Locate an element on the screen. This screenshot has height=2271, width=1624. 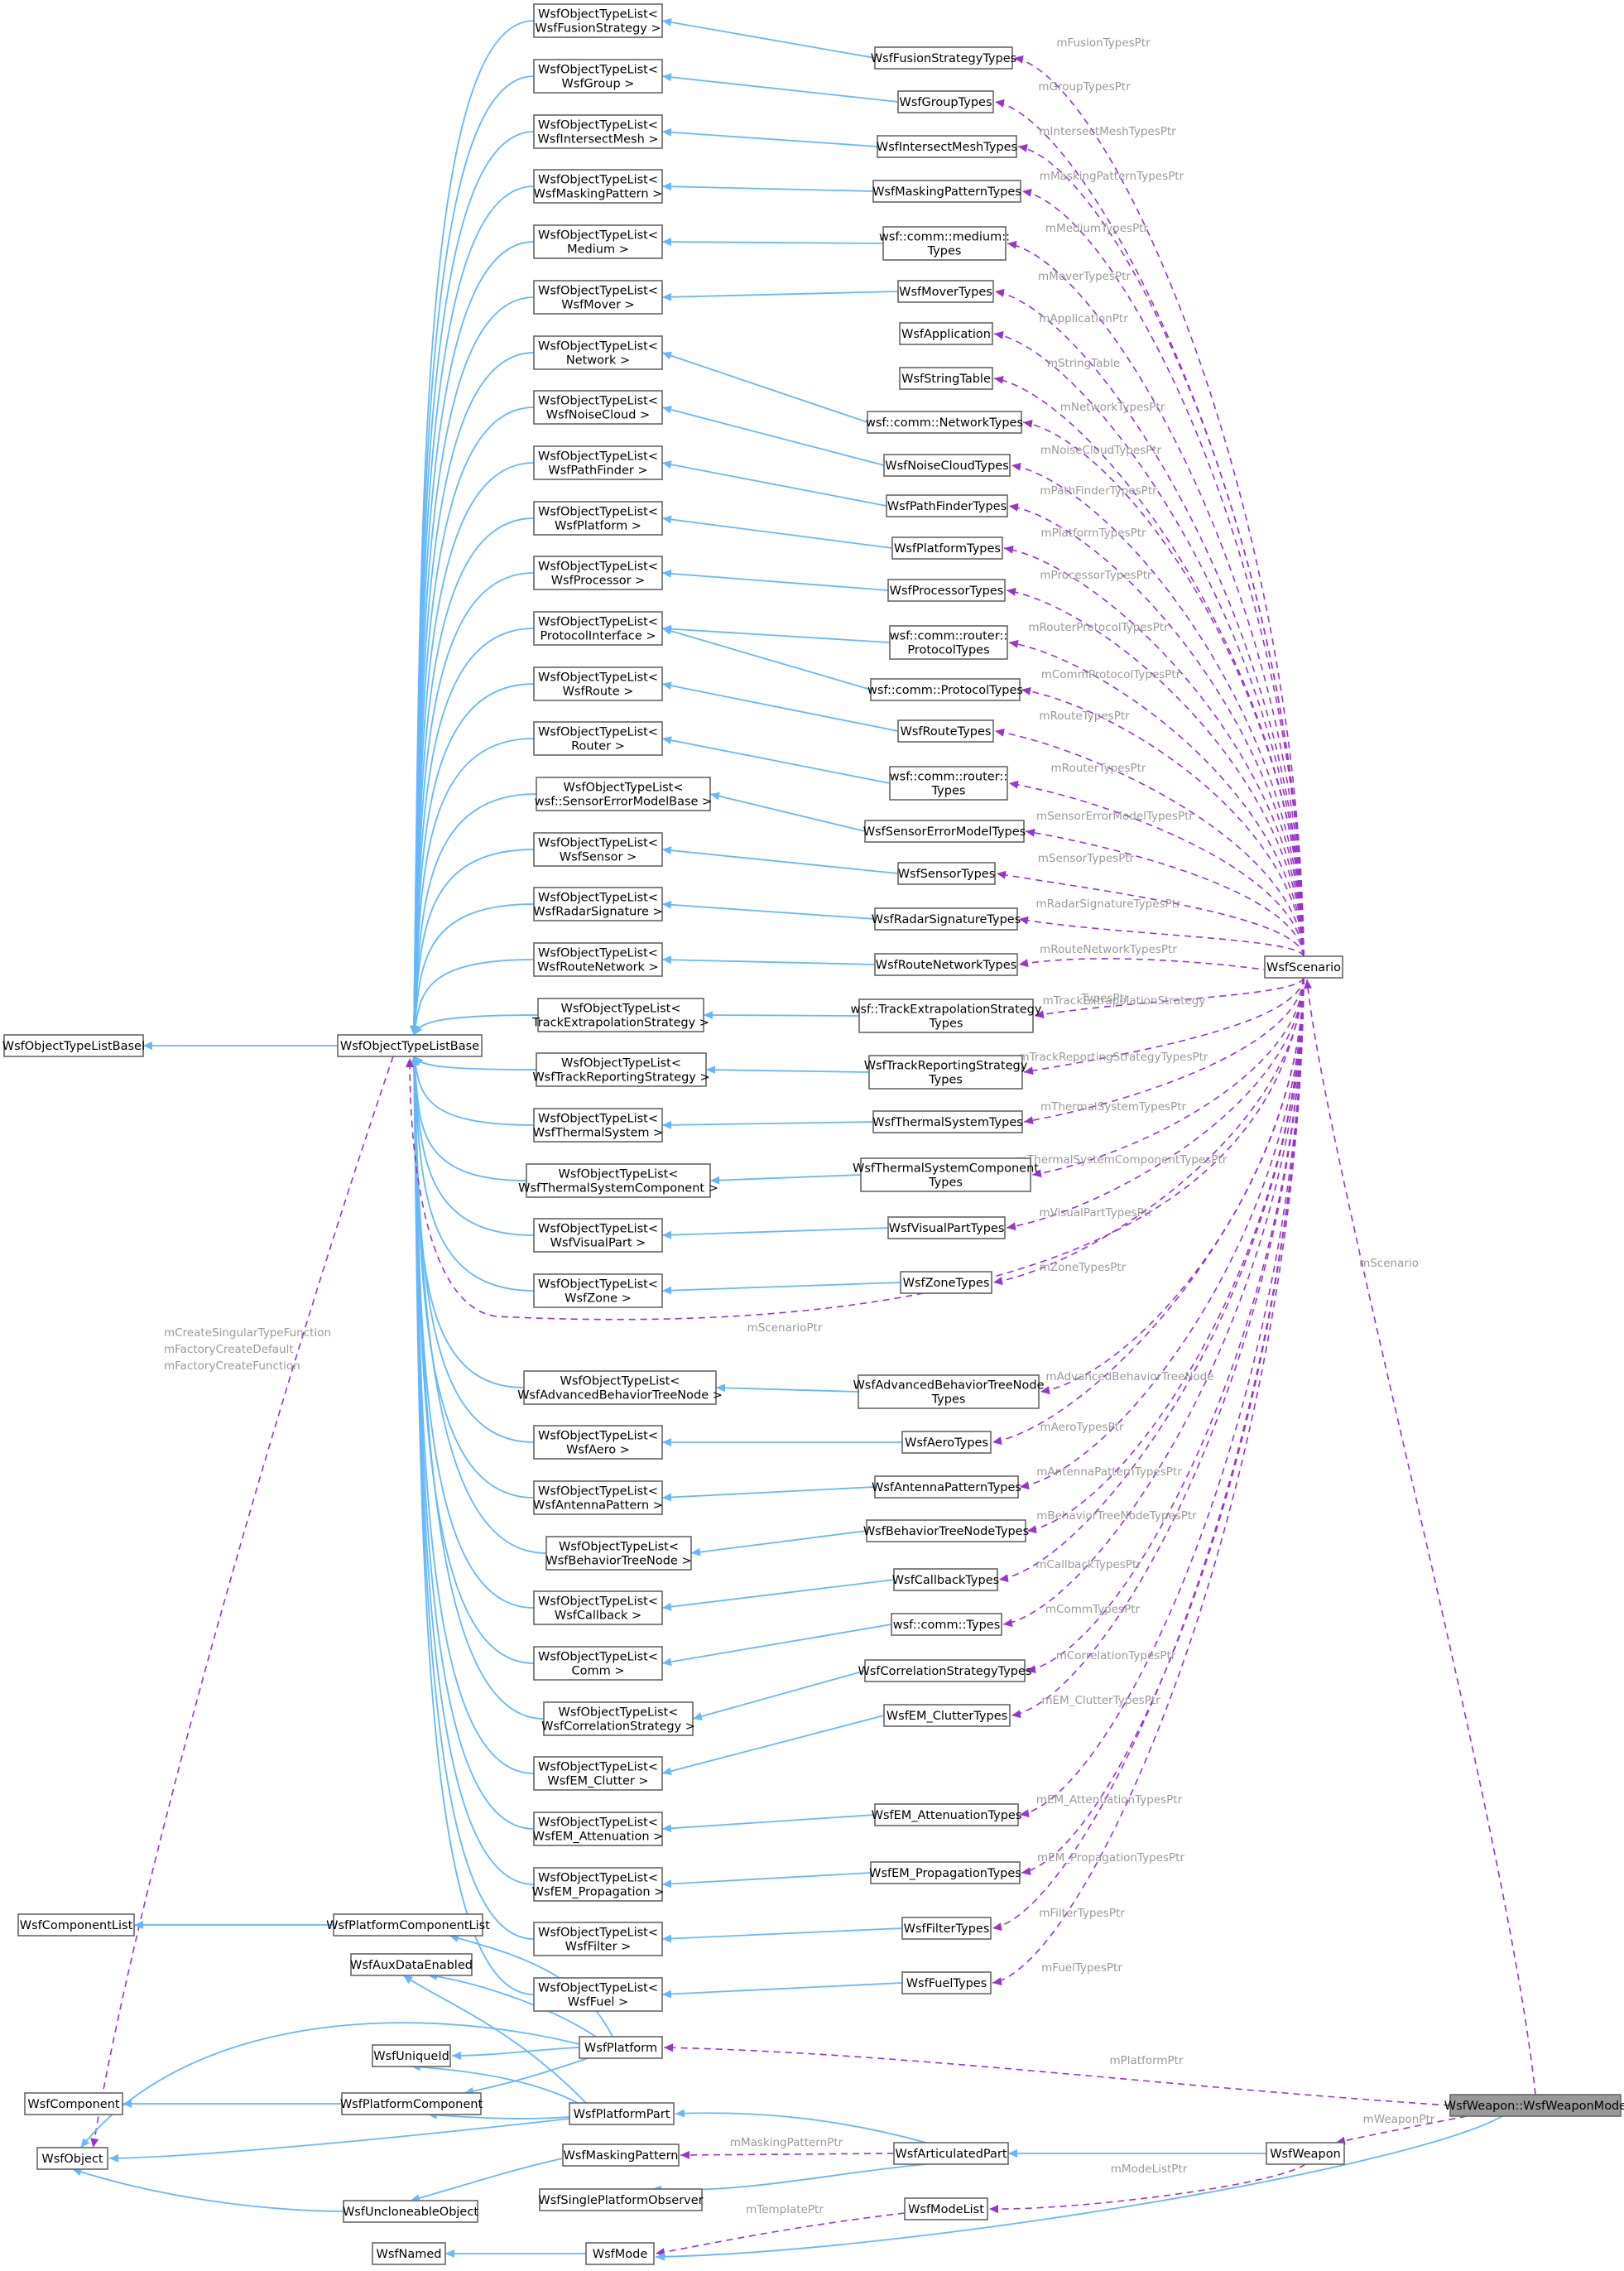
class-node-wsfarticulatedpart: WsfArticulatedPart is located at coordinates (951, 2153).